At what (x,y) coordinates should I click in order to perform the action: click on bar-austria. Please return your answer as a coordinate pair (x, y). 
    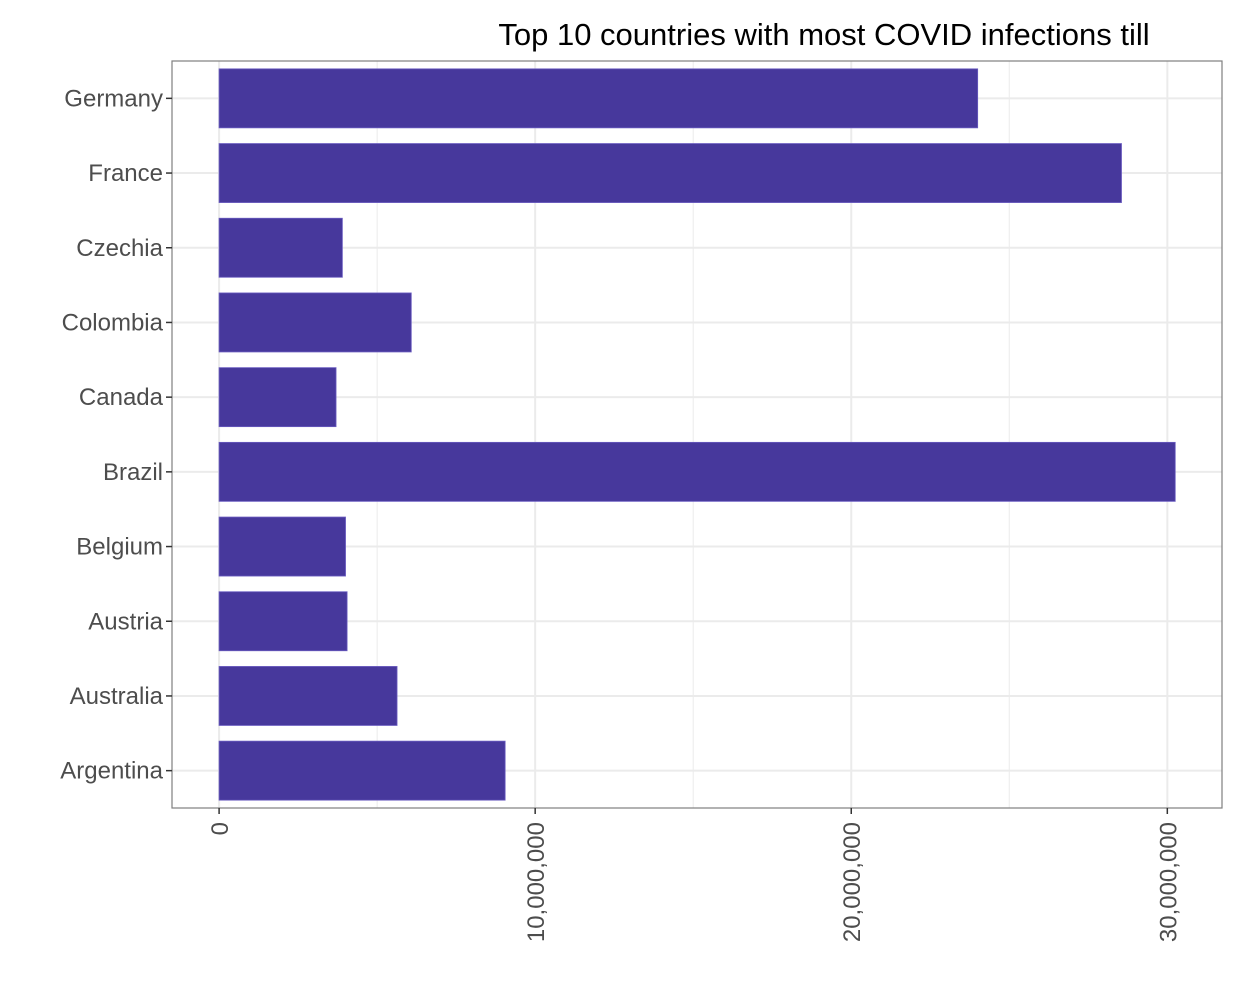
    Looking at the image, I should click on (283, 621).